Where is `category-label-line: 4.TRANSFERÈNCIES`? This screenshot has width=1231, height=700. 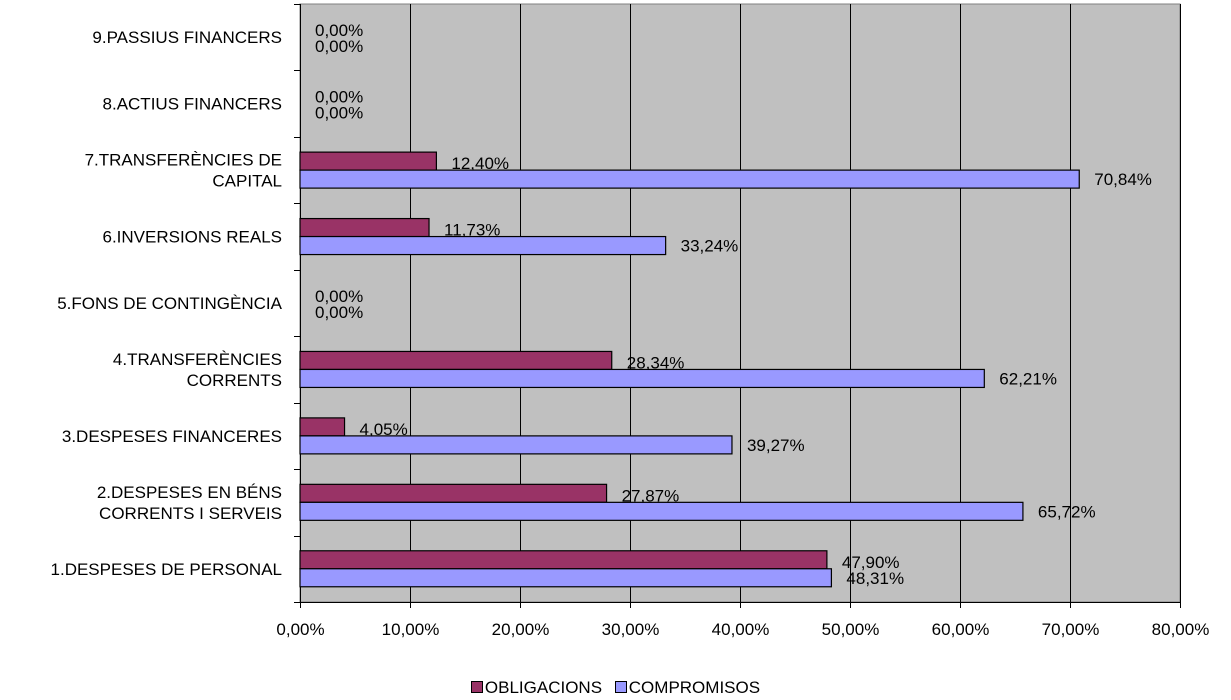
category-label-line: 4.TRANSFERÈNCIES is located at coordinates (197, 359).